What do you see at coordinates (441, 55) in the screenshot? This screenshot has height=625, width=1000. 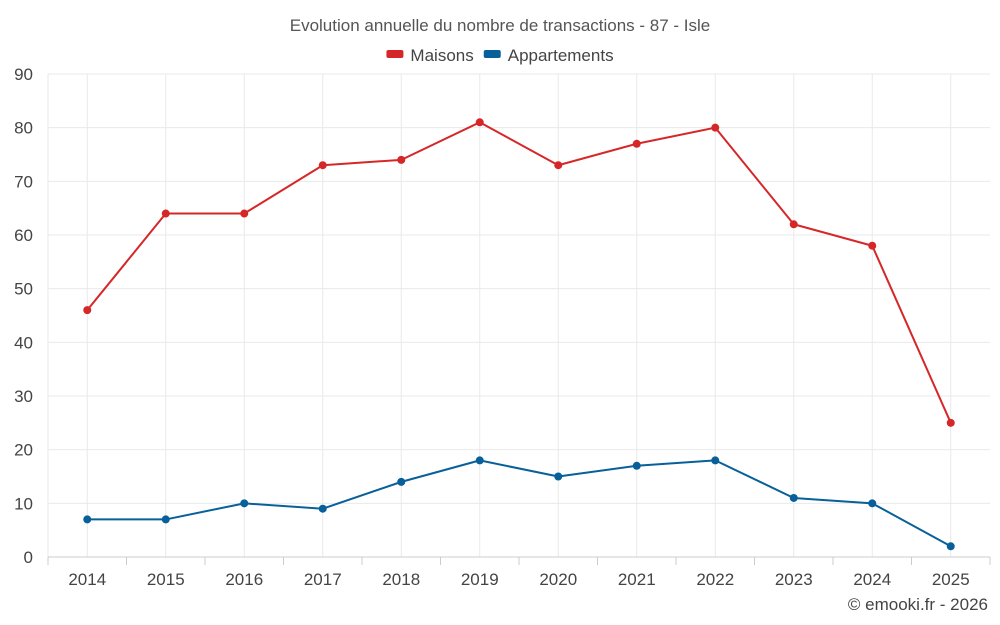 I see `legend-label: Maisons` at bounding box center [441, 55].